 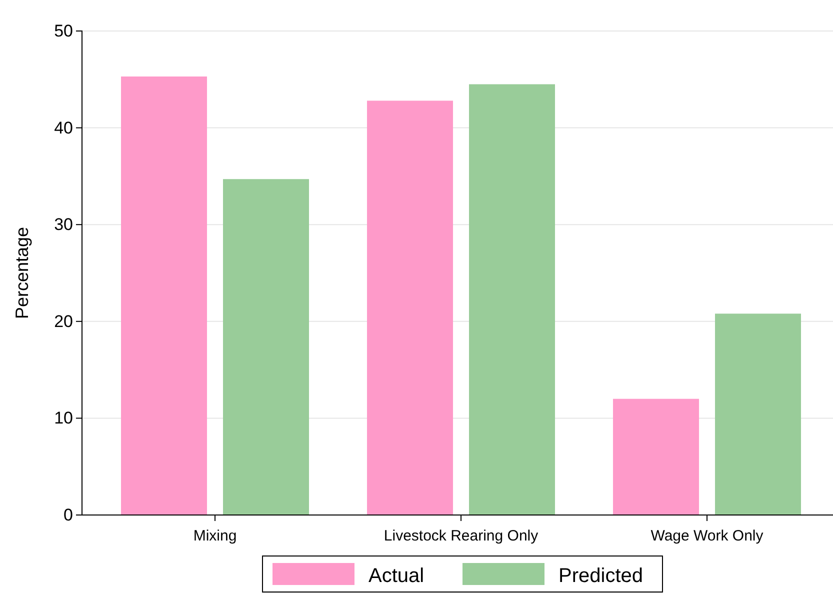 What do you see at coordinates (63, 321) in the screenshot?
I see `y-tick-label: 20` at bounding box center [63, 321].